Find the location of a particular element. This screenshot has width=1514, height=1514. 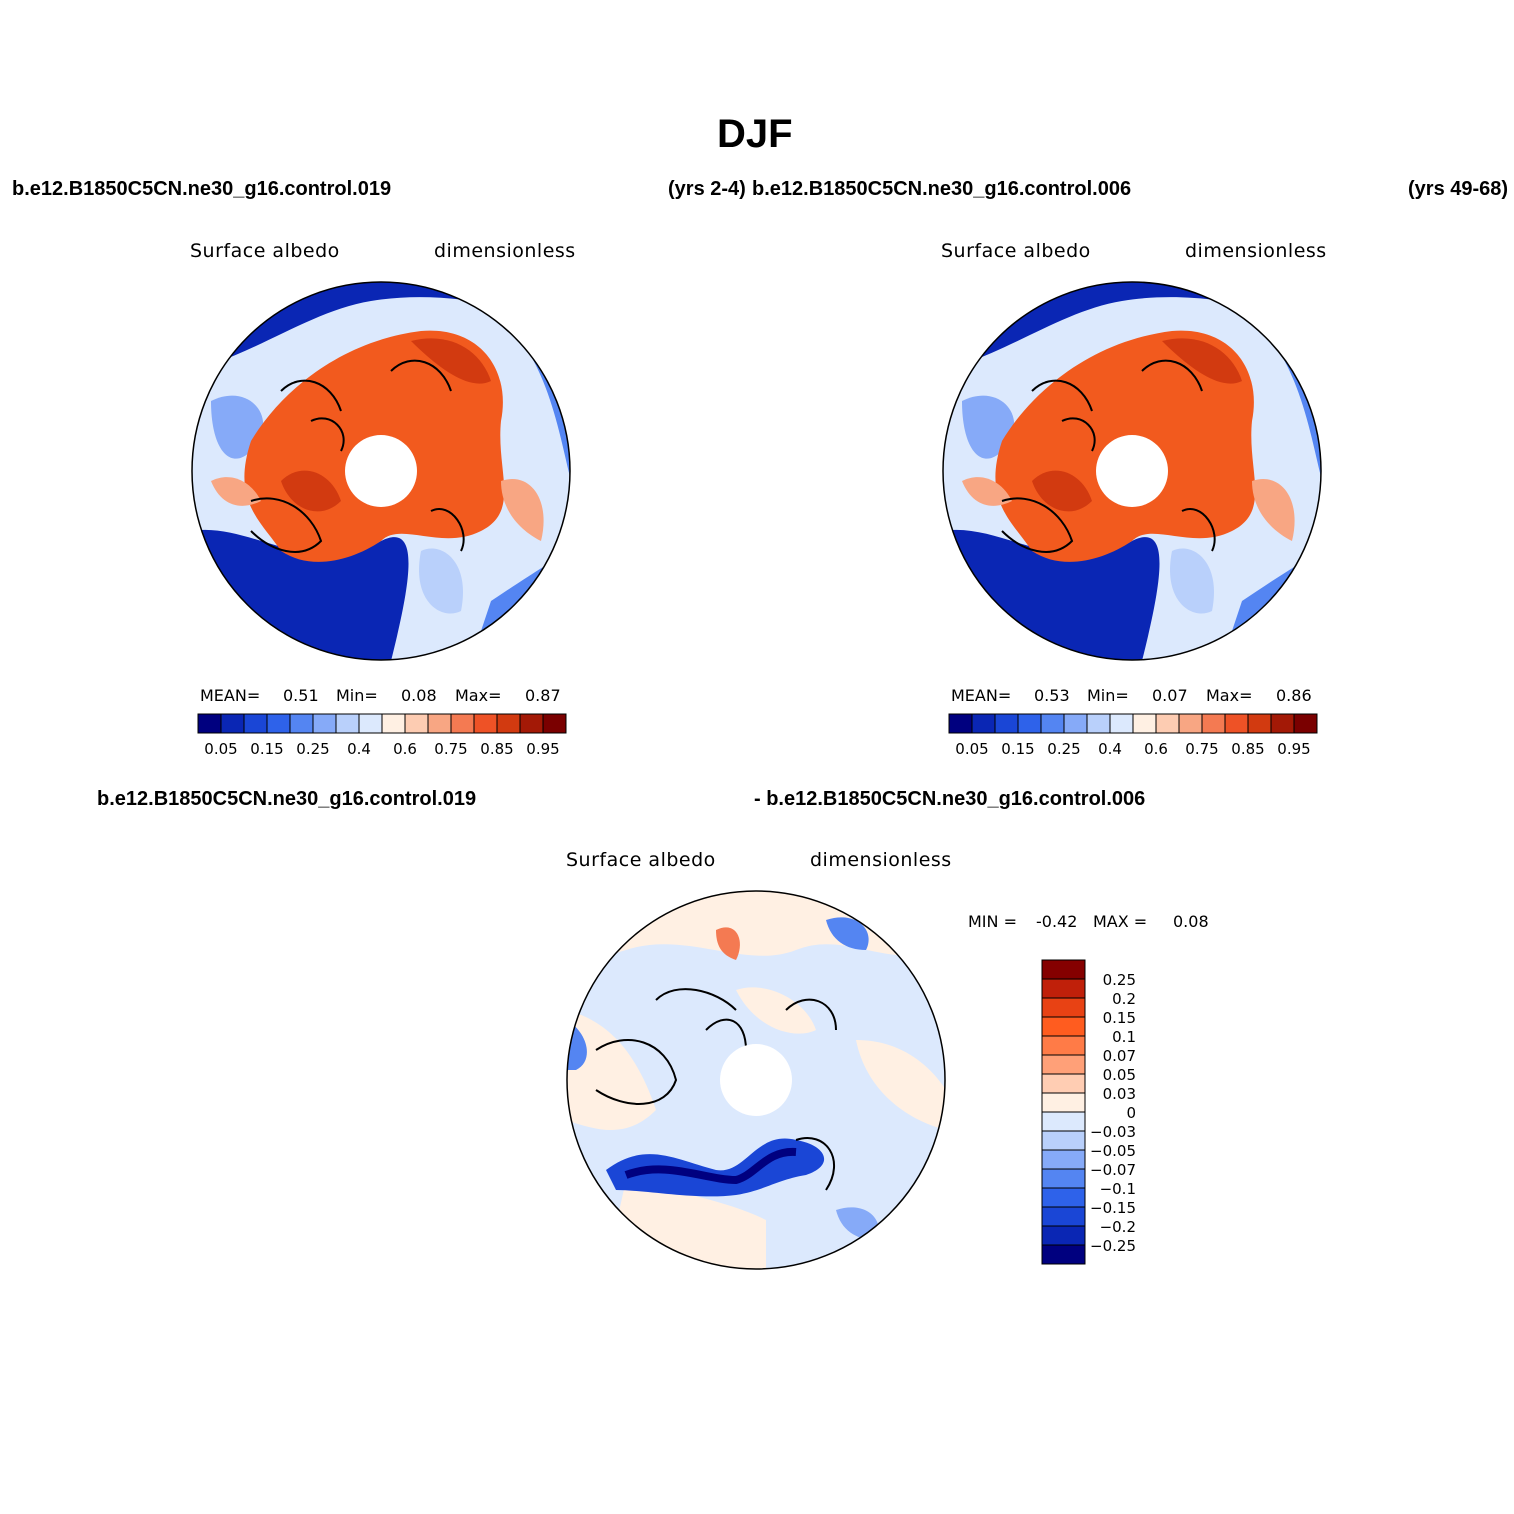

panel2-max-label: Max= is located at coordinates (1229, 695).